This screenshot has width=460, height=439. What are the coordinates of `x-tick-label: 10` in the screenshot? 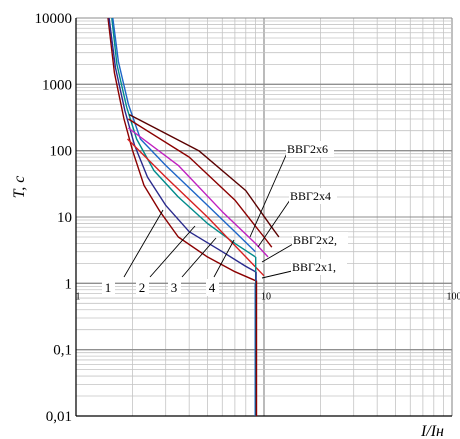 It's located at (266, 296).